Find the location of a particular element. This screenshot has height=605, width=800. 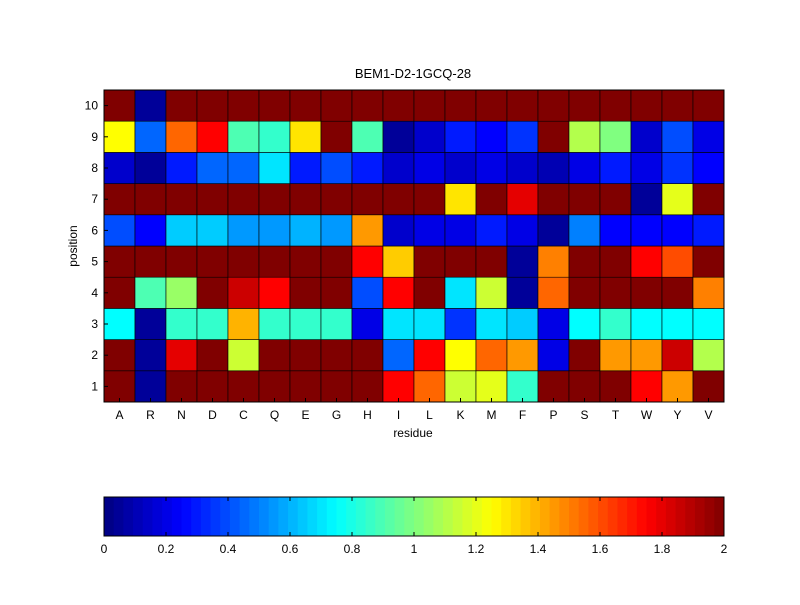

x-tick-label: F is located at coordinates (522, 415).